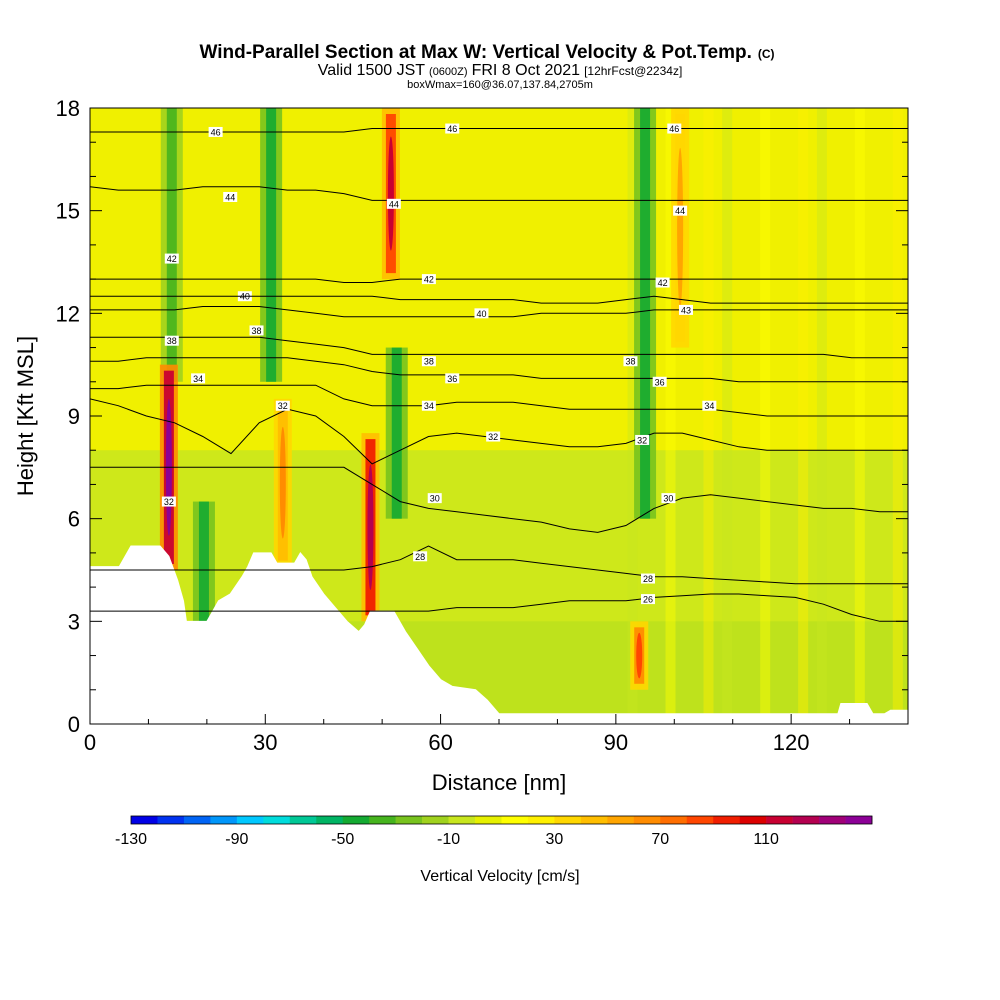 Image resolution: width=1000 pixels, height=1000 pixels. Describe the element at coordinates (481, 313) in the screenshot. I see `isentrope-label: 40` at that location.